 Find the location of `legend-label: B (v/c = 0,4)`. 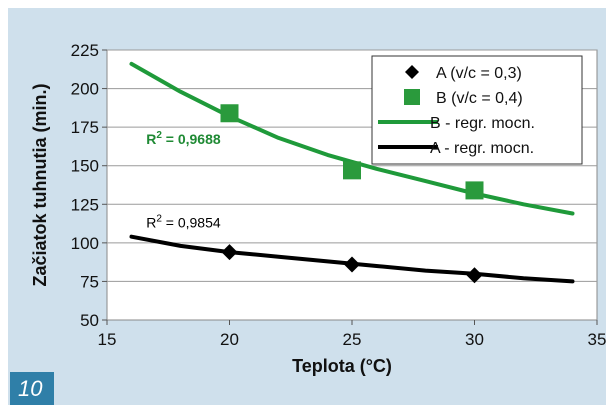

legend-label: B (v/c = 0,4) is located at coordinates (479, 98).